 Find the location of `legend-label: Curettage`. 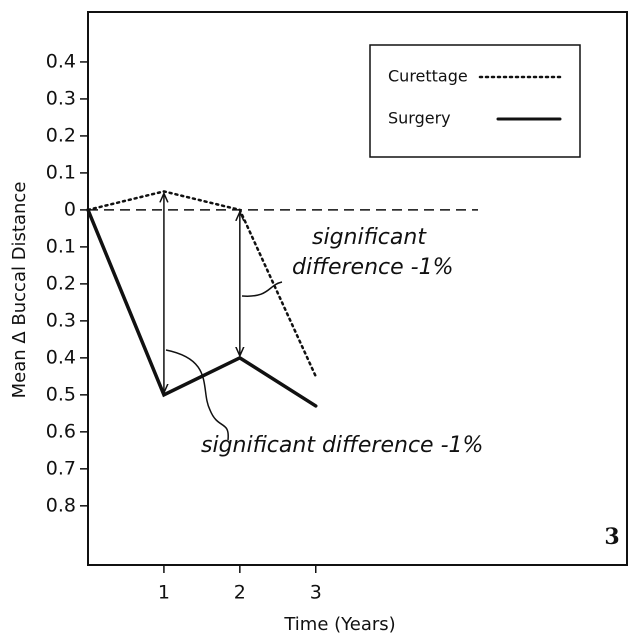

legend-label: Curettage is located at coordinates (428, 76).